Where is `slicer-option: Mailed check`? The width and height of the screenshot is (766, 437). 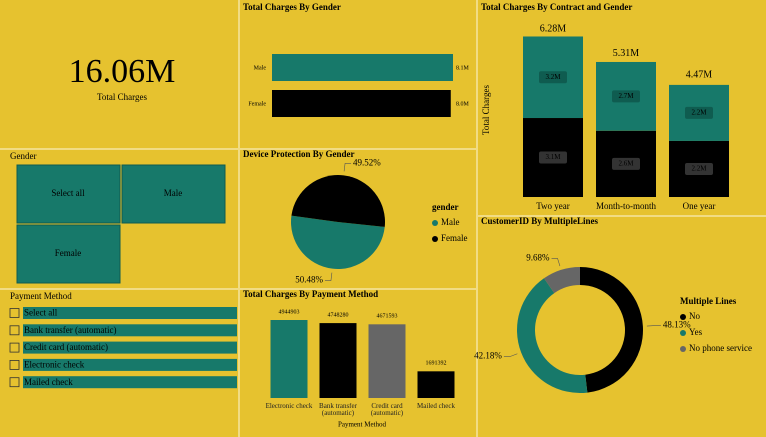 slicer-option: Mailed check is located at coordinates (48, 382).